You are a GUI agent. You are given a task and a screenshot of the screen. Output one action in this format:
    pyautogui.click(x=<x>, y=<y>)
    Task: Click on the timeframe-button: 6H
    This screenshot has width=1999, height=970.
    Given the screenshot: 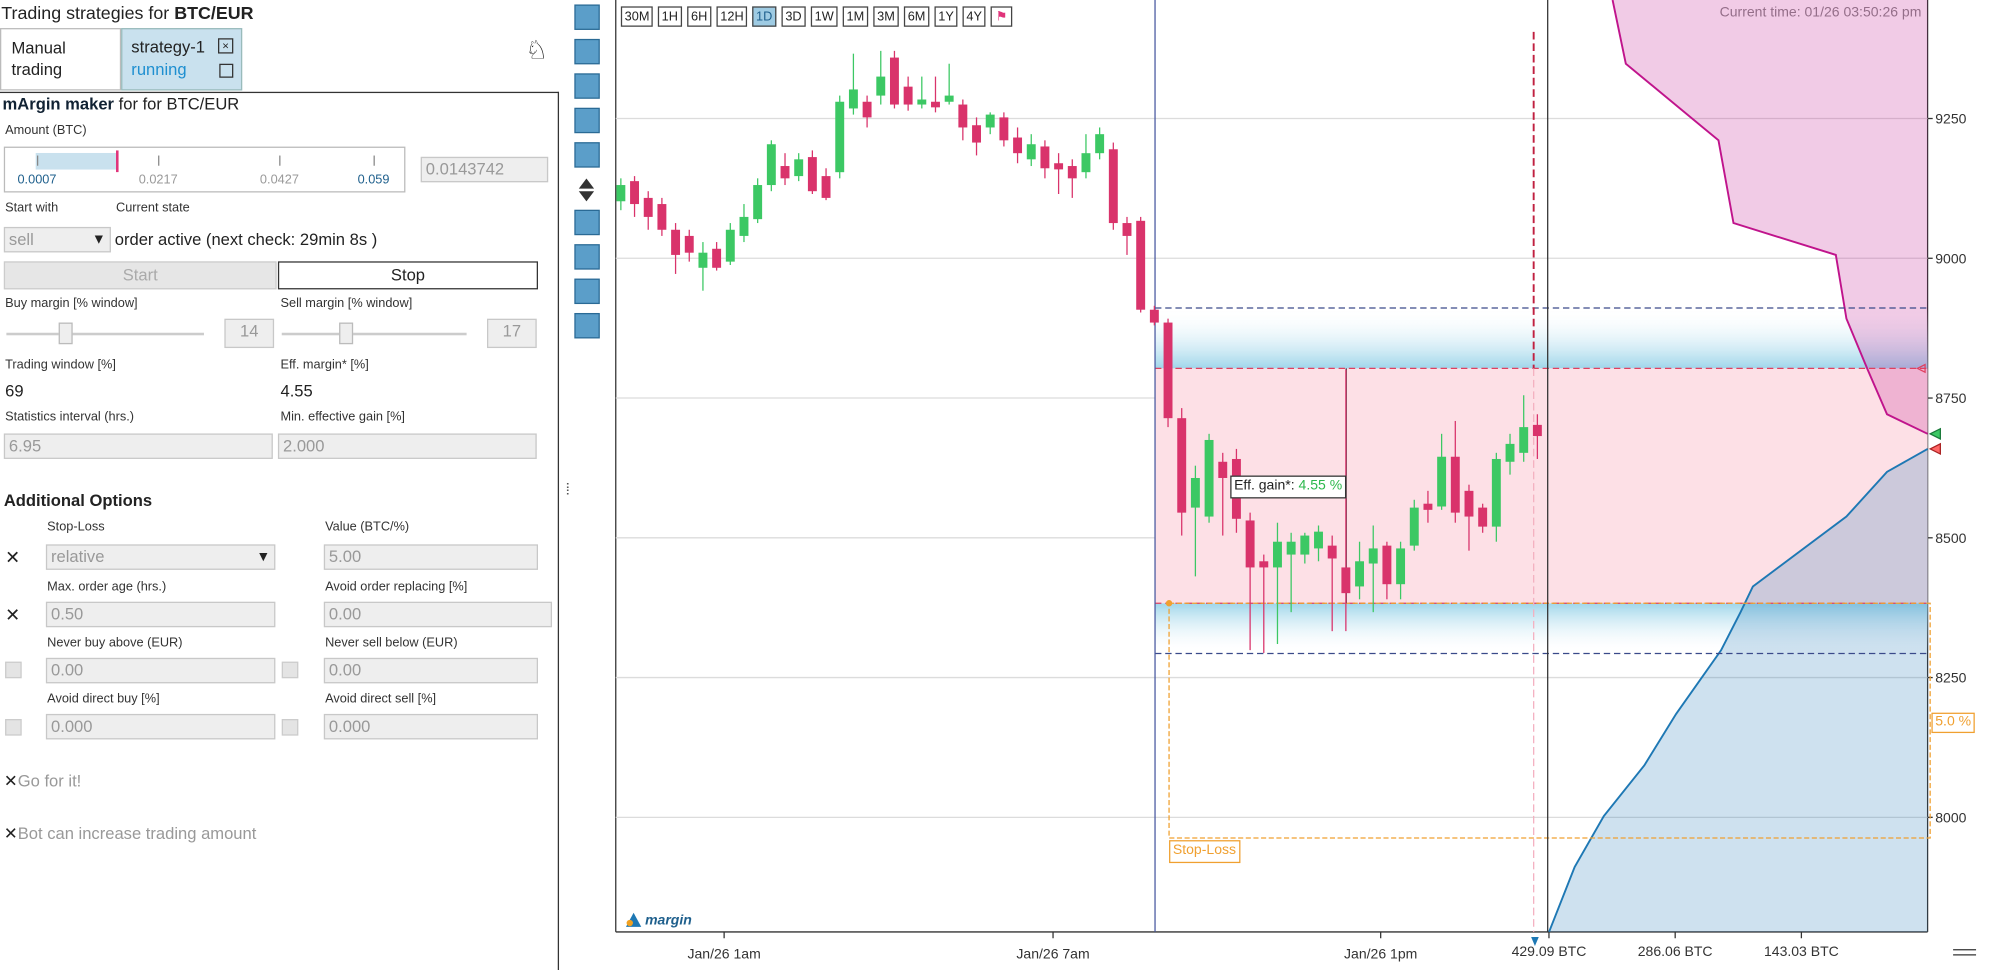 What is the action you would take?
    pyautogui.click(x=699, y=16)
    